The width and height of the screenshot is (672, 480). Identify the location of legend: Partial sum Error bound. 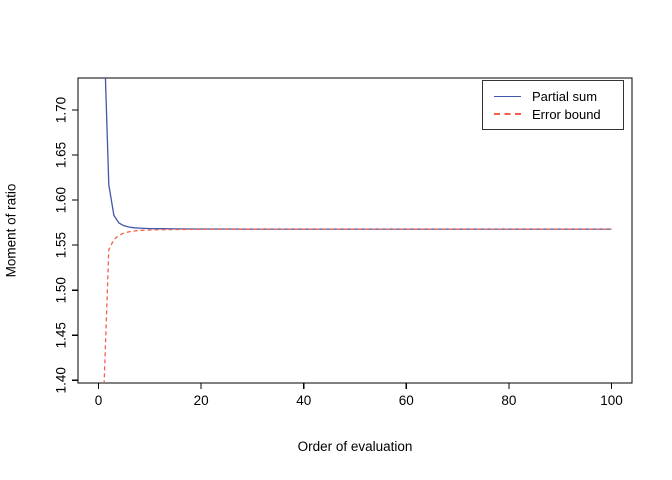
(553, 105).